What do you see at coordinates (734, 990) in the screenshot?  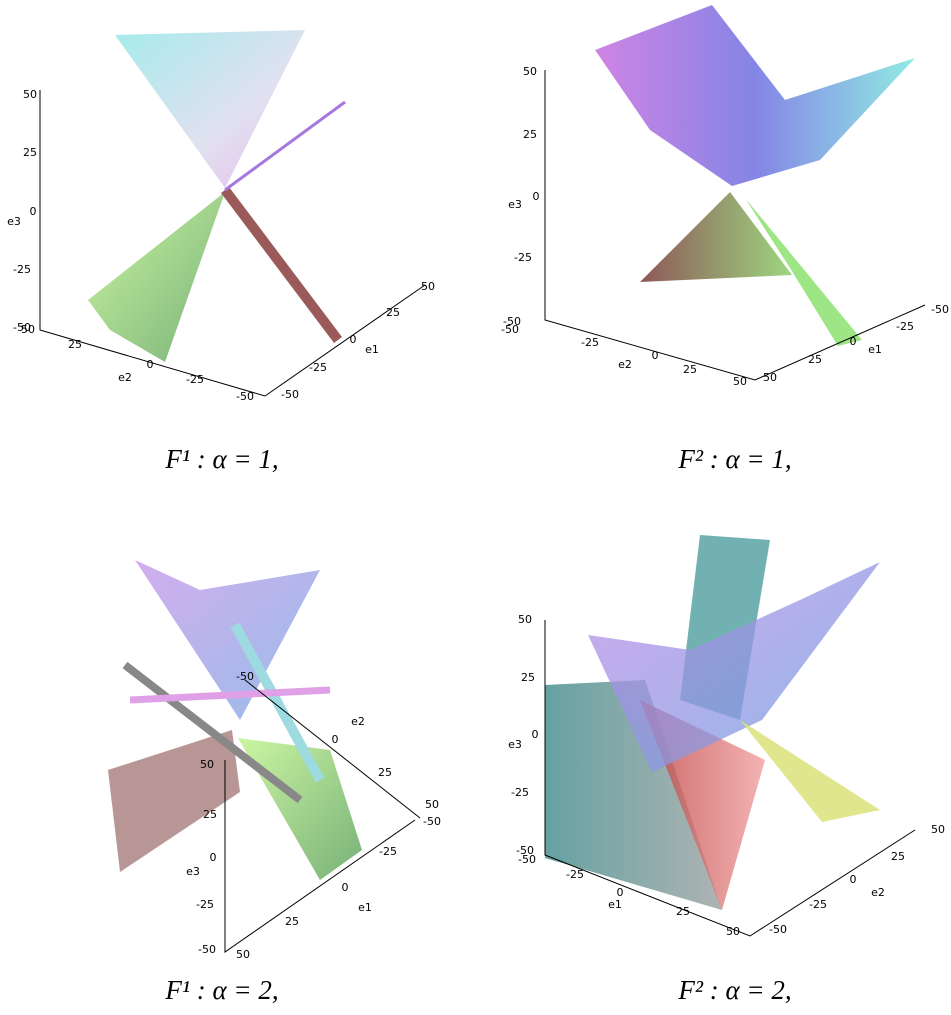 I see `caption: F² : α = 2,` at bounding box center [734, 990].